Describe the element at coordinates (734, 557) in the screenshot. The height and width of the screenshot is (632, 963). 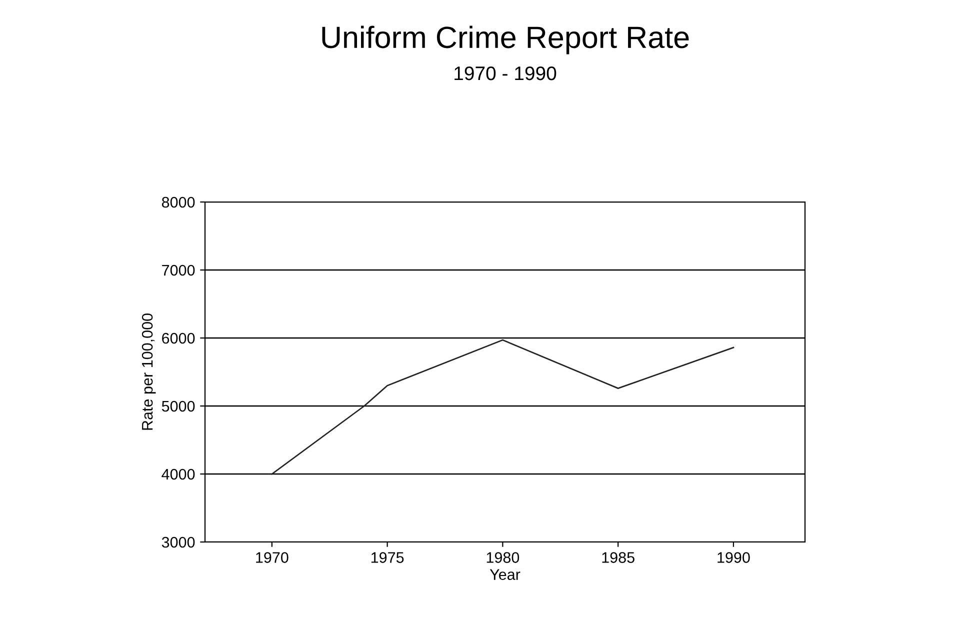
I see `x-tick-label: 1990` at that location.